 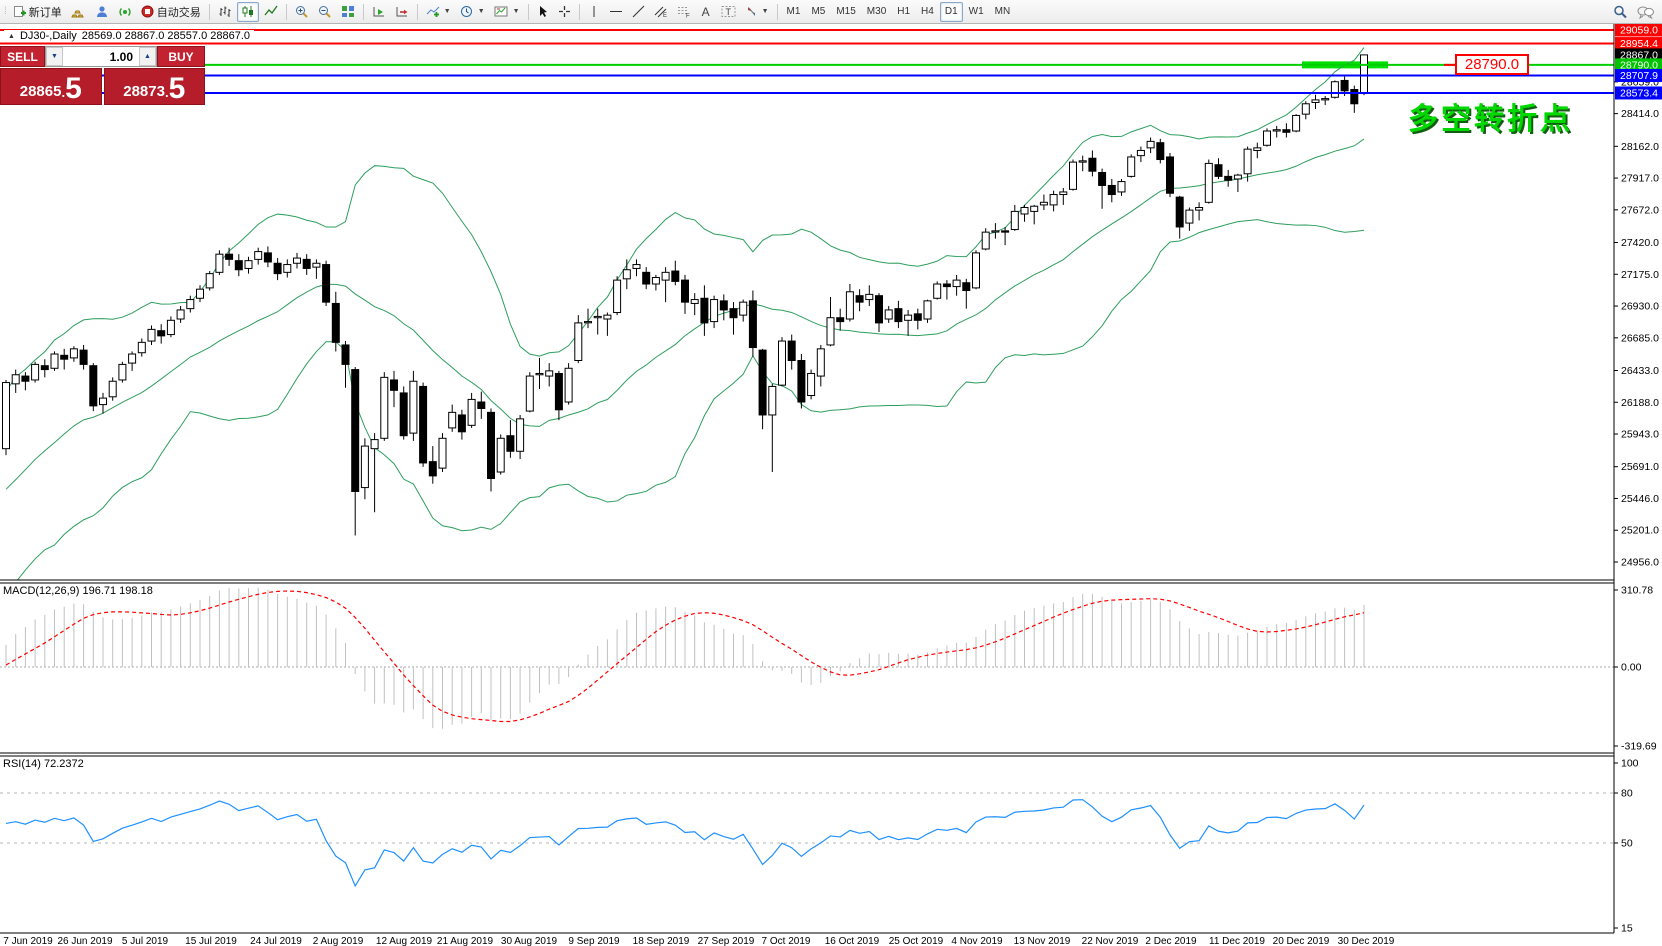 I want to click on svg-text: 25 Oct 2019, so click(x=916, y=941).